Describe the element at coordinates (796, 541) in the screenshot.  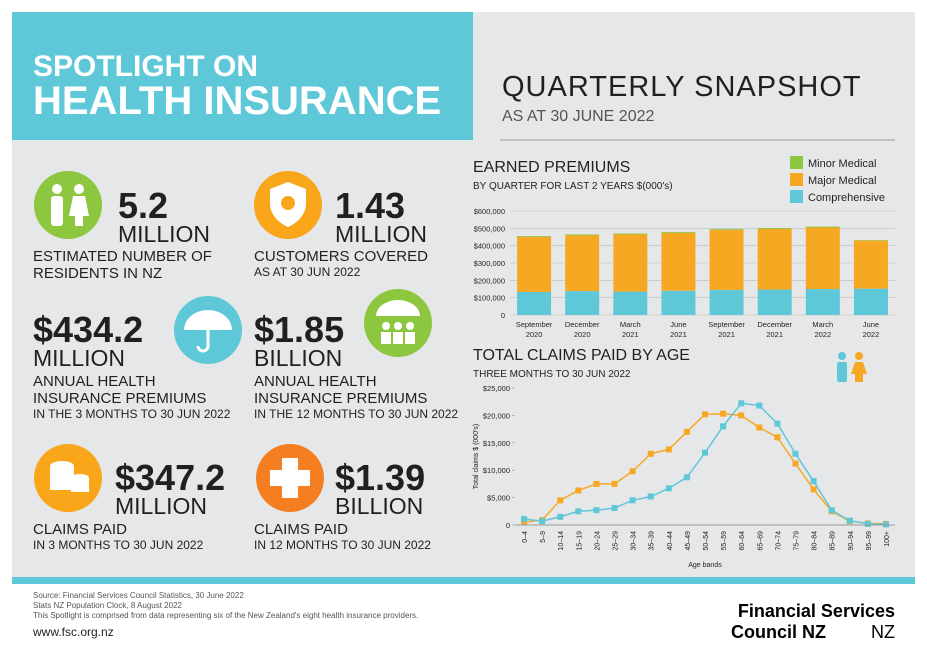
I see `x-tick-label: 75–79` at that location.